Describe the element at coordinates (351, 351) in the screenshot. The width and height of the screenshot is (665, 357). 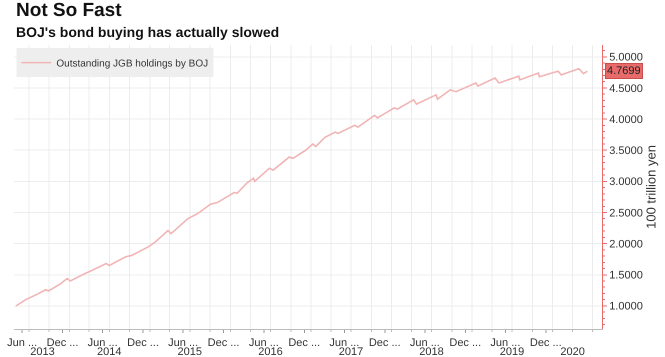
I see `x2-tick-label: 2017` at that location.